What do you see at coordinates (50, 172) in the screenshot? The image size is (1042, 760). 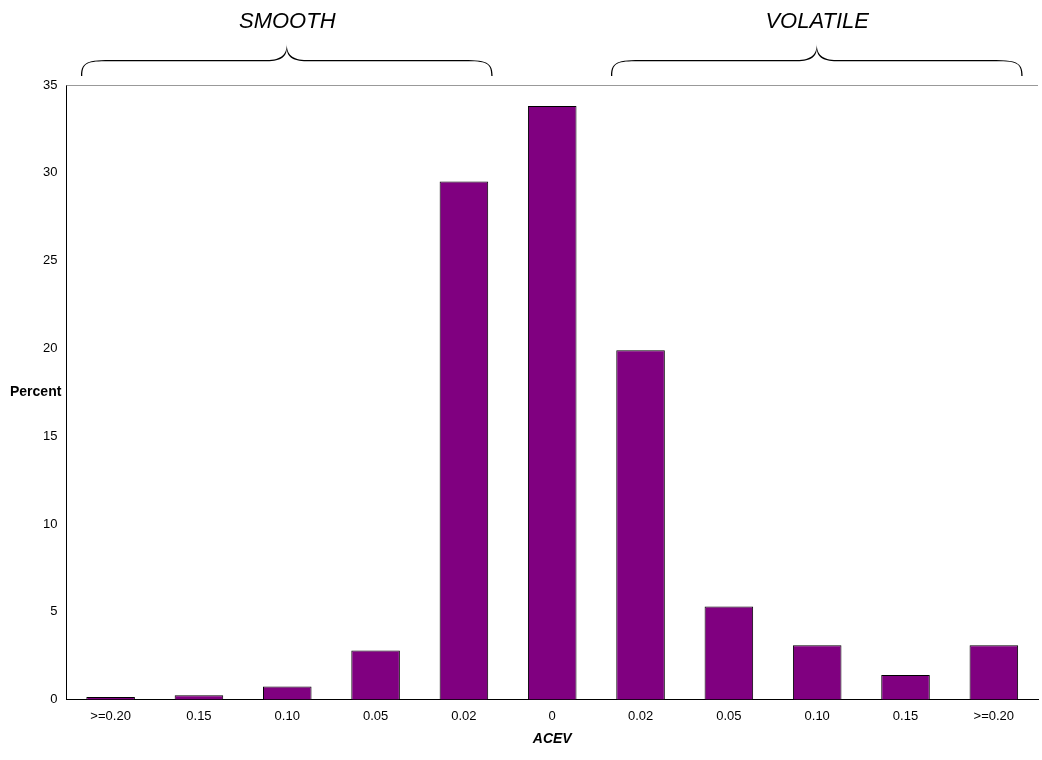 I see `y-tick-label: 30` at bounding box center [50, 172].